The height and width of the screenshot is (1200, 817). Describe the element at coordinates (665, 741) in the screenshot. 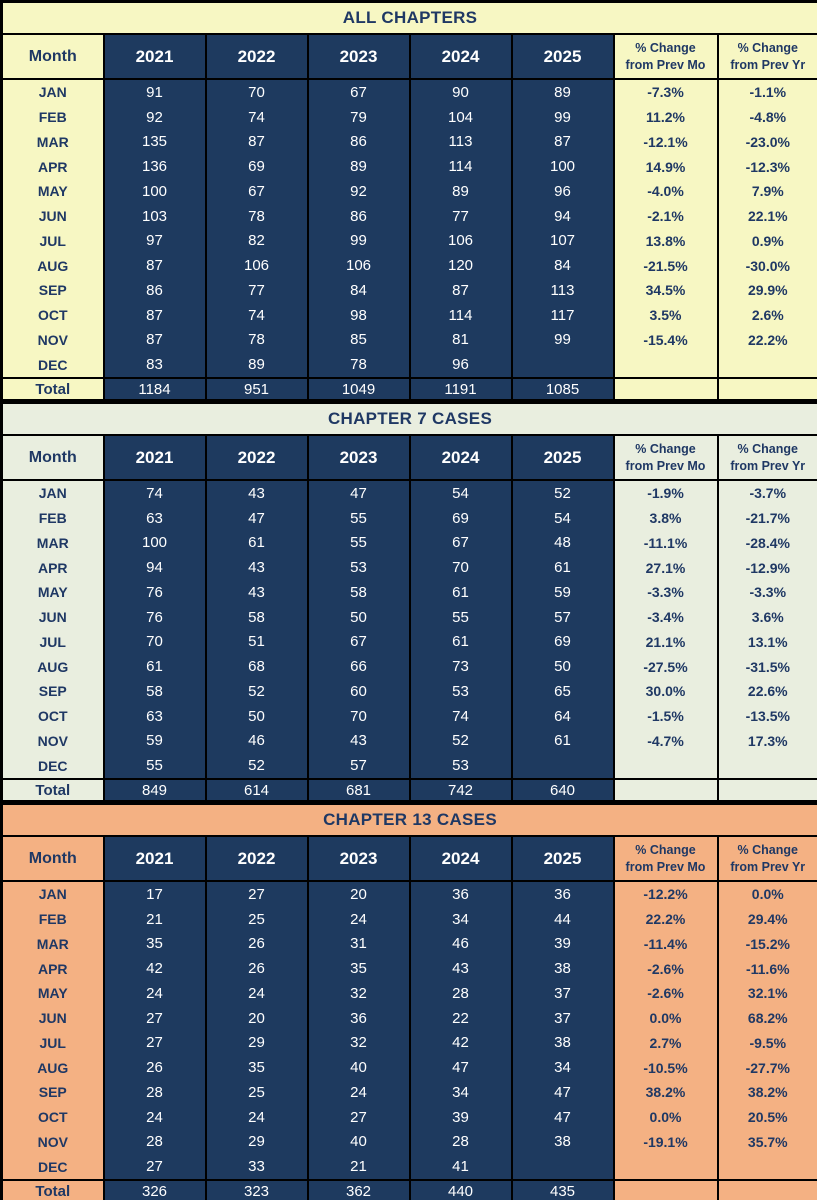

I see `pct-prev-mo-cell: -4.7%` at that location.